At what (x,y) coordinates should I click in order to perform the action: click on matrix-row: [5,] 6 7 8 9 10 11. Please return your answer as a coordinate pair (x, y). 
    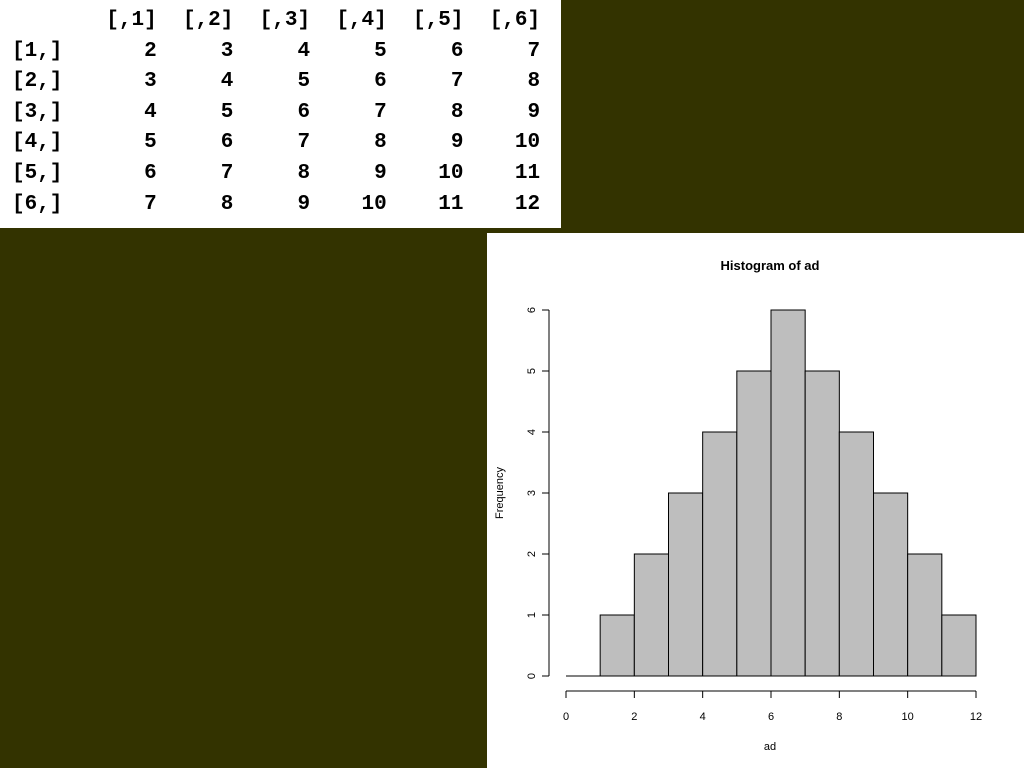
    Looking at the image, I should click on (276, 174).